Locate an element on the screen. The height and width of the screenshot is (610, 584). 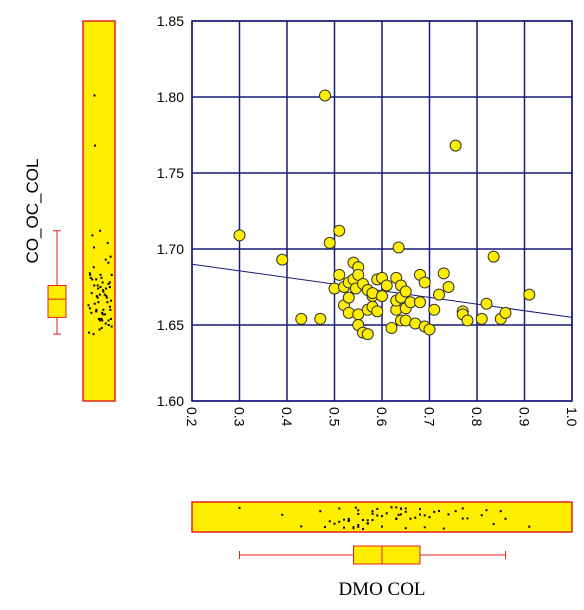
x-tick-label-4: 0.6 is located at coordinates (382, 417).